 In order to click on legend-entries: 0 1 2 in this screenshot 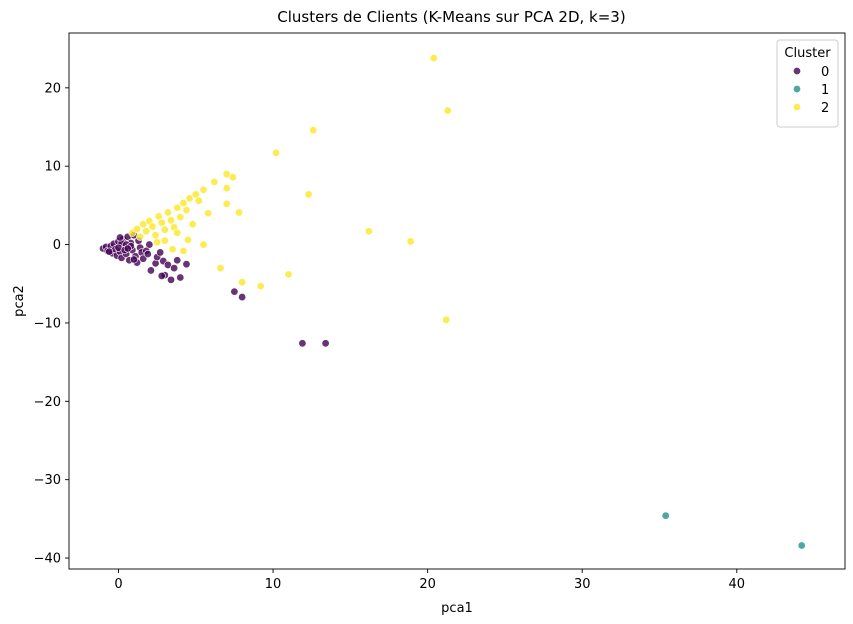, I will do `click(810, 90)`.